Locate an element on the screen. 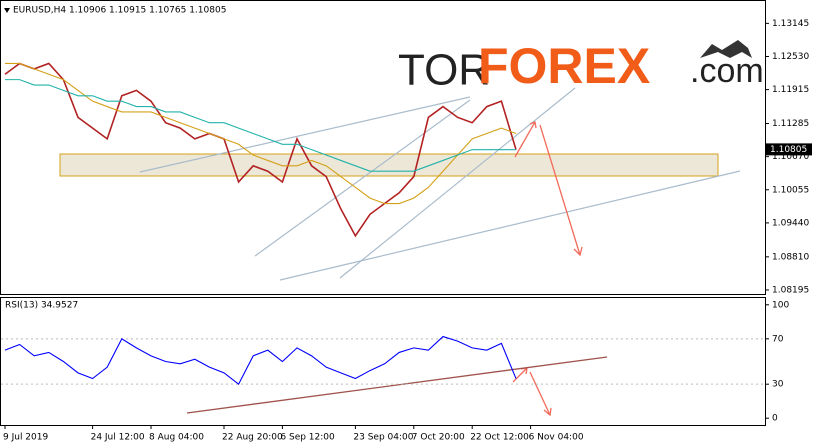  rsi-title: RSI(13) 34.9527 is located at coordinates (41, 306).